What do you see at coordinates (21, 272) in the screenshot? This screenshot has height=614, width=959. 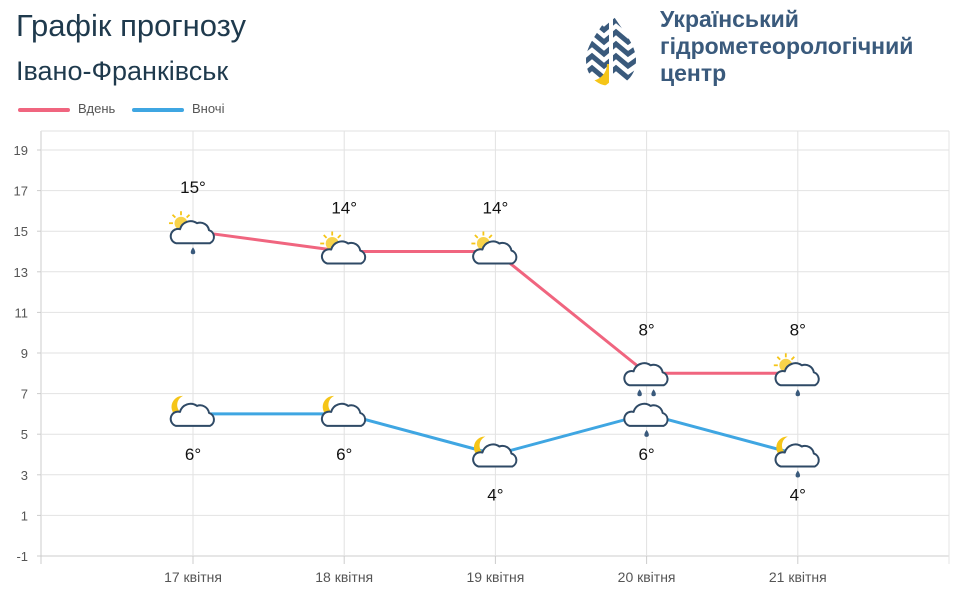 I see `y-tick-label: 13` at bounding box center [21, 272].